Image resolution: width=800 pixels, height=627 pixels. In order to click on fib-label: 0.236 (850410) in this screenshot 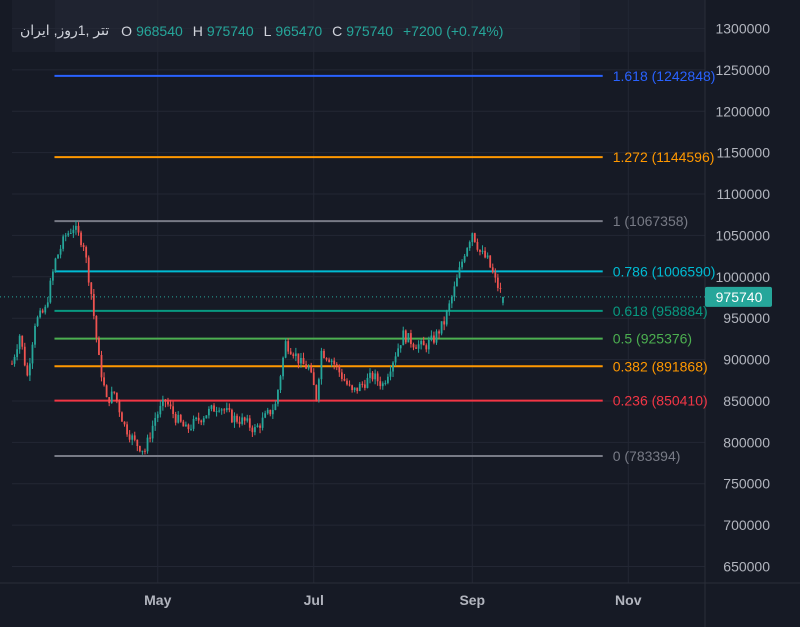, I will do `click(660, 401)`.